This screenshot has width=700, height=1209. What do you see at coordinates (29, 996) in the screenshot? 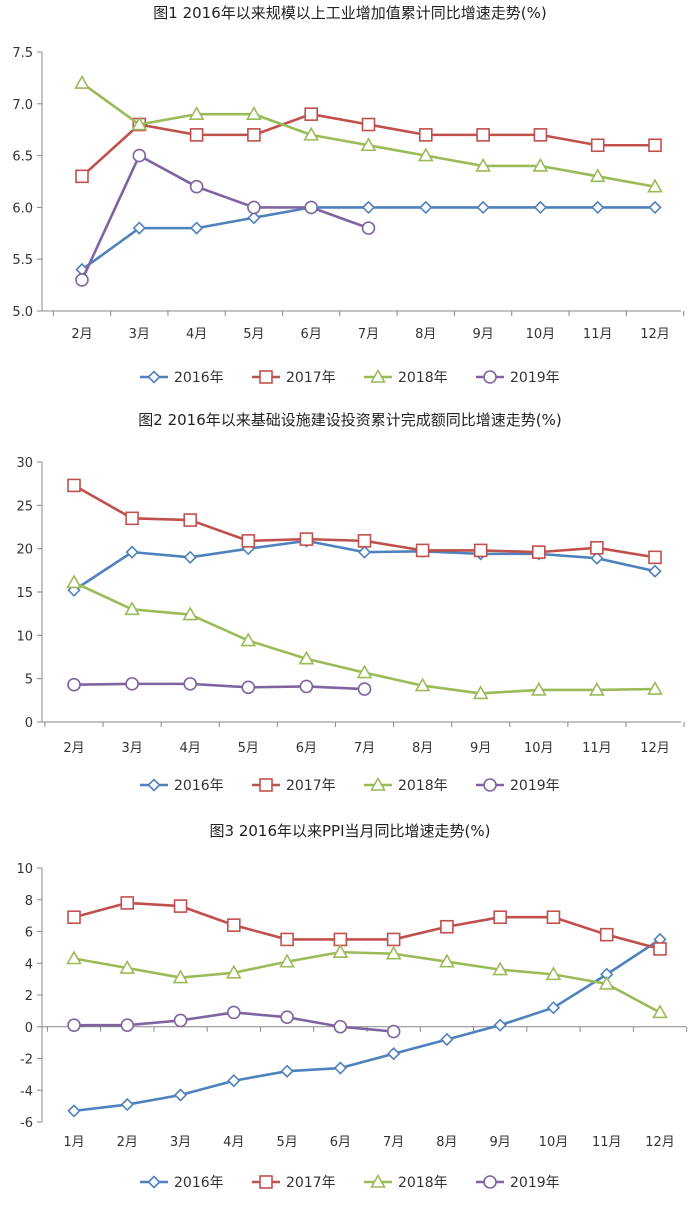
I see `y-tick-label: 2` at bounding box center [29, 996].